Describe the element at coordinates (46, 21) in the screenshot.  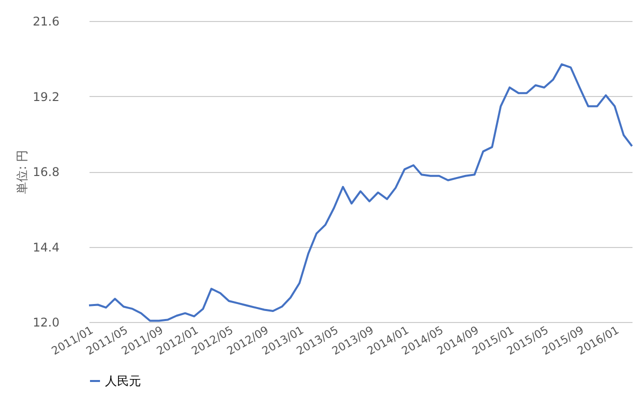
I see `y-tick-label: 21.6` at that location.